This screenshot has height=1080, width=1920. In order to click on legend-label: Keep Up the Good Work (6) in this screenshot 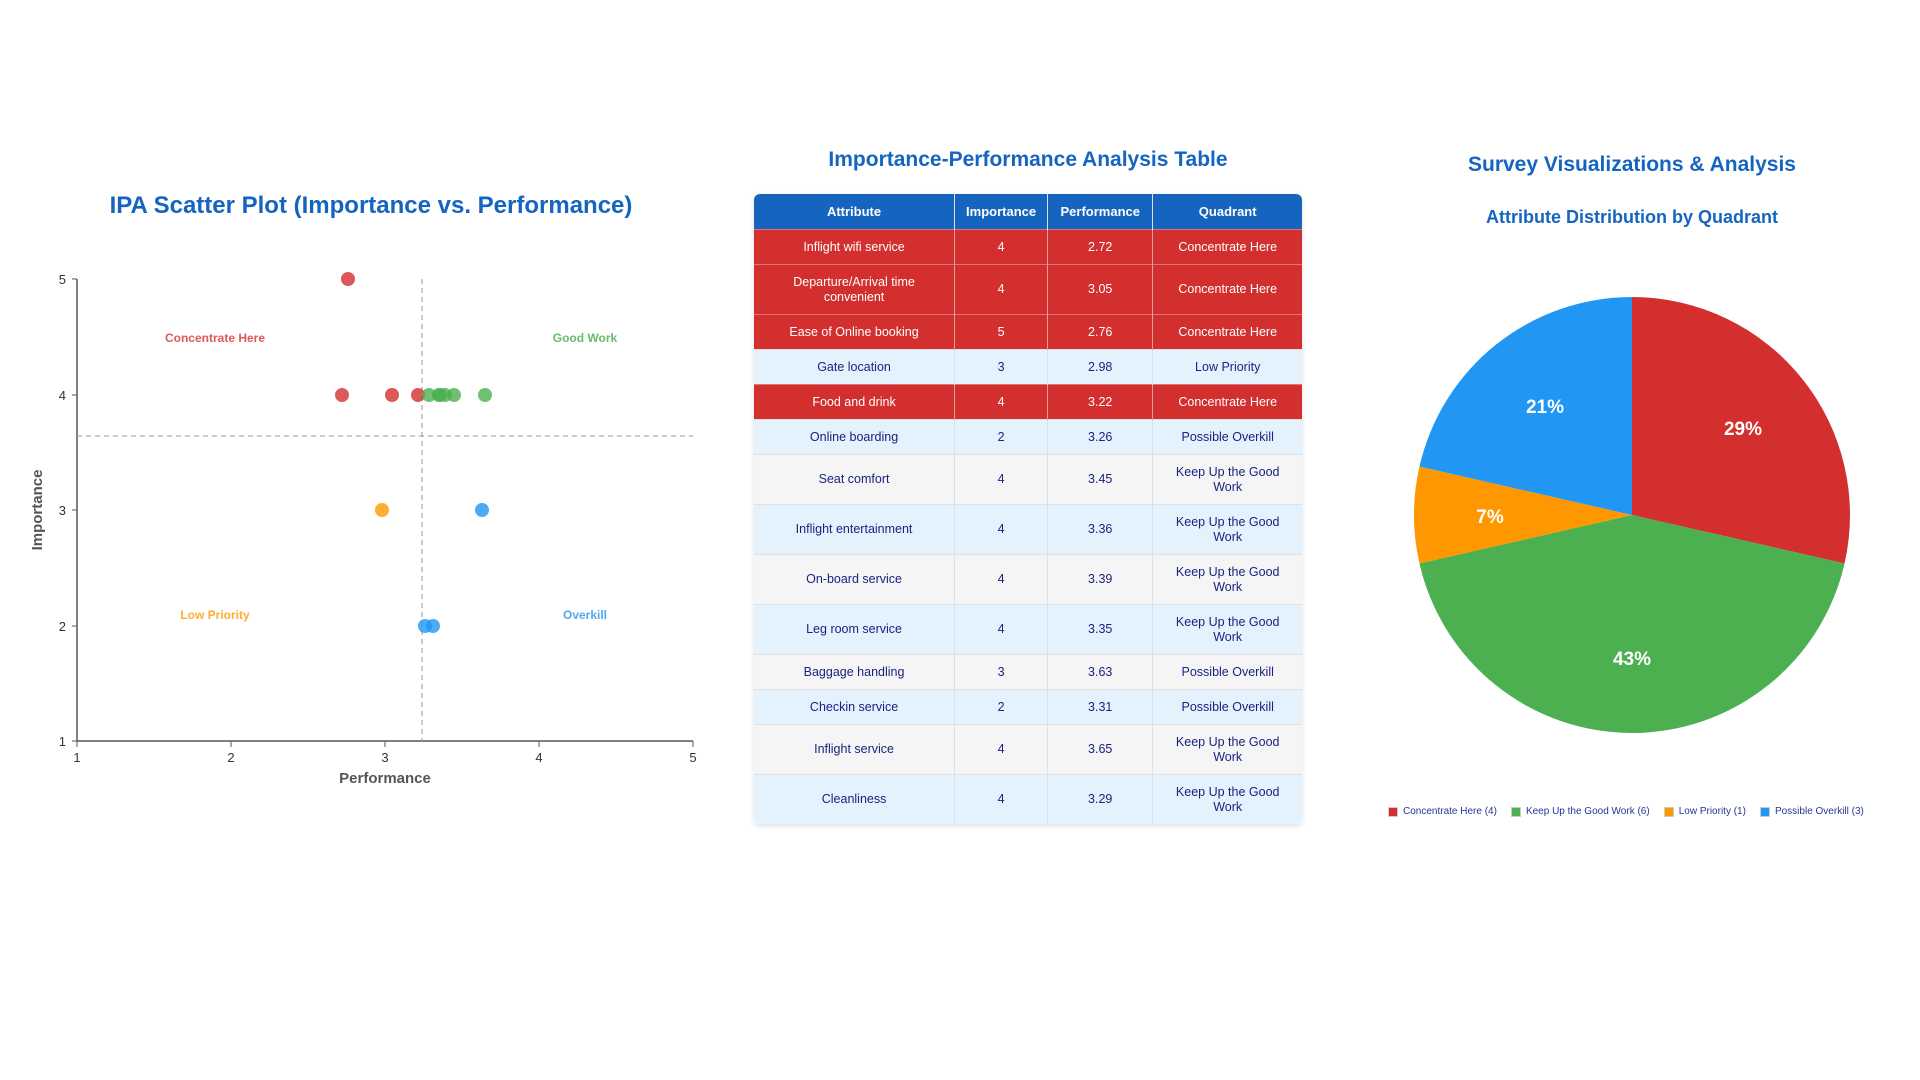, I will do `click(1587, 811)`.